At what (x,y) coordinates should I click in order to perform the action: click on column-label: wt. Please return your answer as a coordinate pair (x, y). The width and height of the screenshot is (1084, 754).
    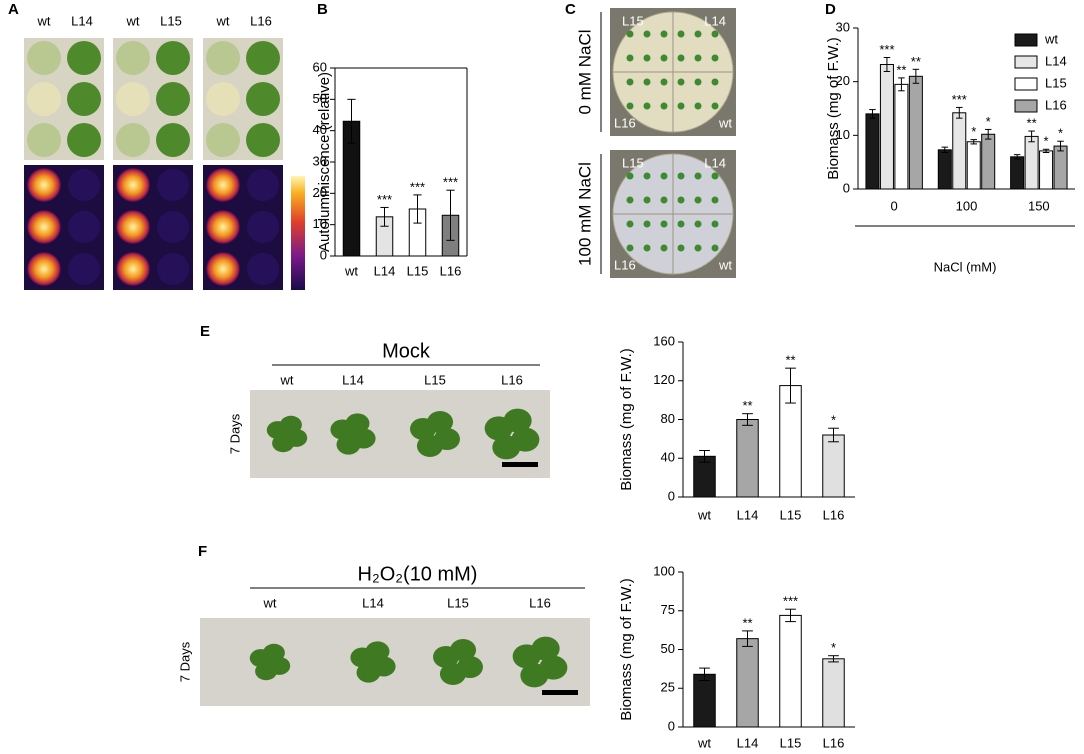
    Looking at the image, I should click on (44, 20).